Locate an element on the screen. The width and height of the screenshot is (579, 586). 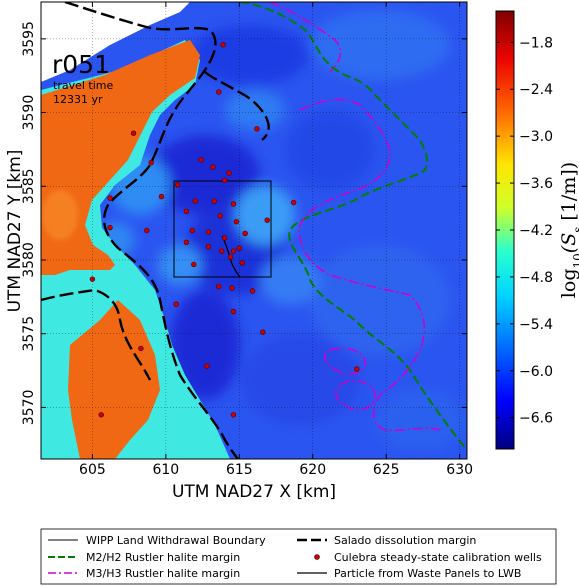
svg-text:Particle from Waste Panels to: Particle from Waste Panels to LWB is located at coordinates (427, 573).